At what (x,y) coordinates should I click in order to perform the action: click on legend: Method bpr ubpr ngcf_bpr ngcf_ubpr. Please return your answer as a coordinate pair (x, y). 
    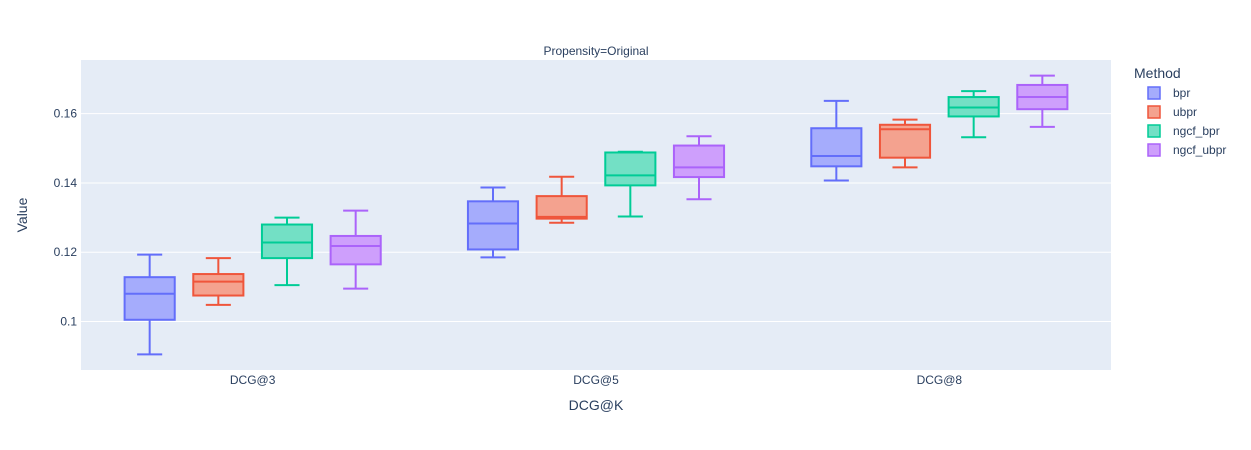
    Looking at the image, I should click on (1180, 111).